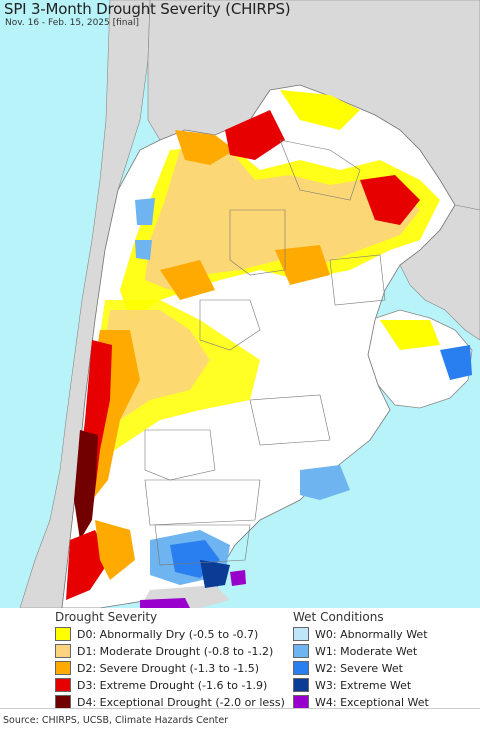 This screenshot has width=480, height=731. Describe the element at coordinates (63, 668) in the screenshot. I see `d2-swatch` at that location.